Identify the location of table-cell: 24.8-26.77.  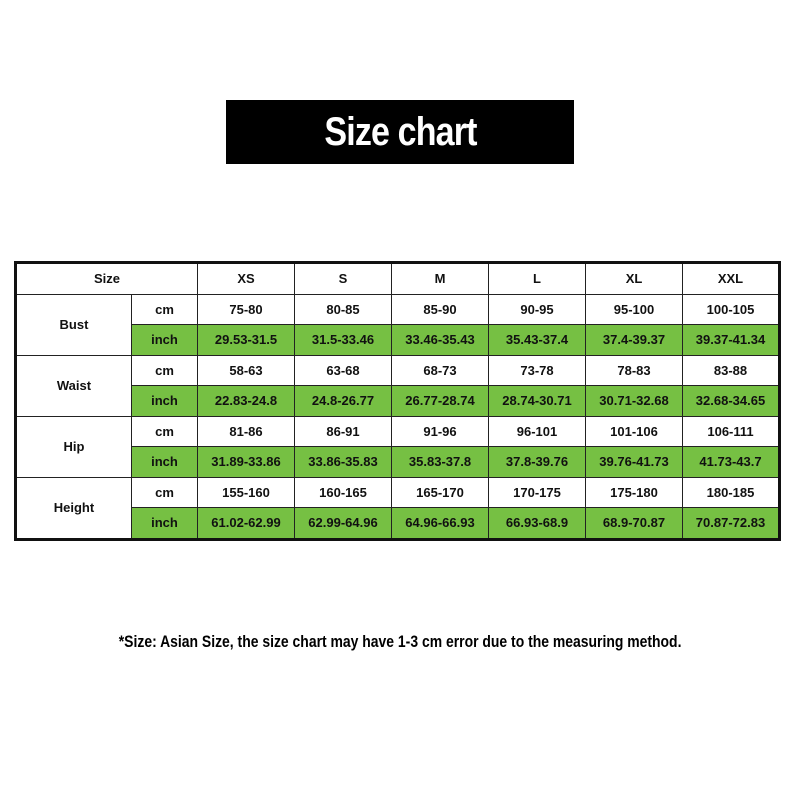
(343, 401).